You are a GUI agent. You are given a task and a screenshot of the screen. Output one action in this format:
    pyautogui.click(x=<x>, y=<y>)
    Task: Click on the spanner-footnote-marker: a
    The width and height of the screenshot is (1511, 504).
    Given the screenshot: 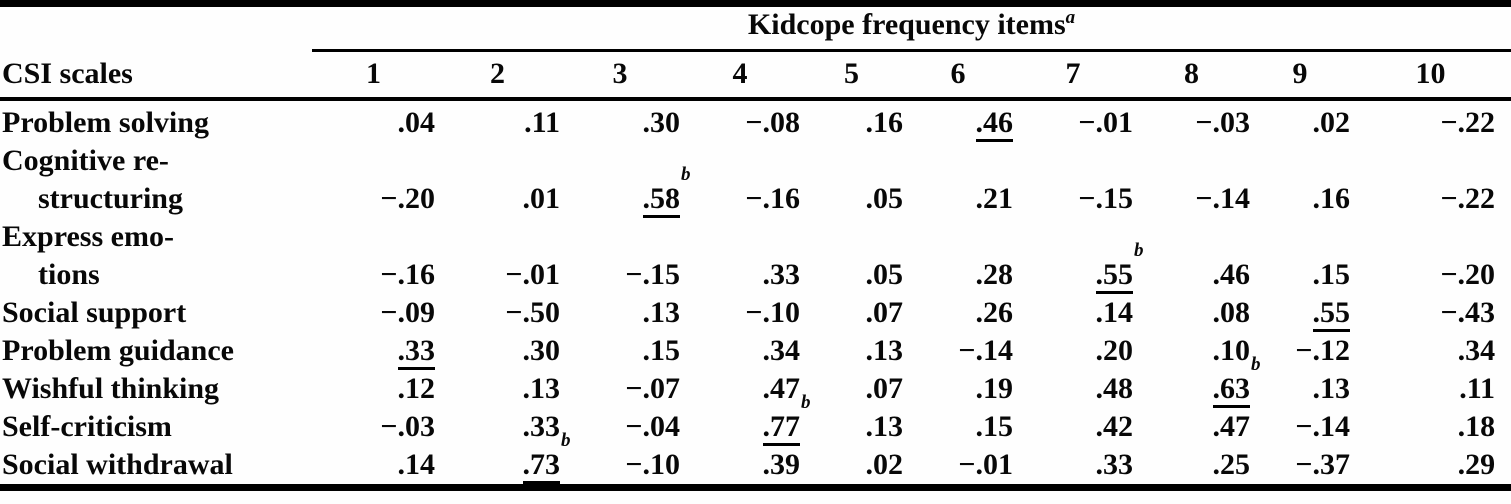 What is the action you would take?
    pyautogui.click(x=1070, y=17)
    